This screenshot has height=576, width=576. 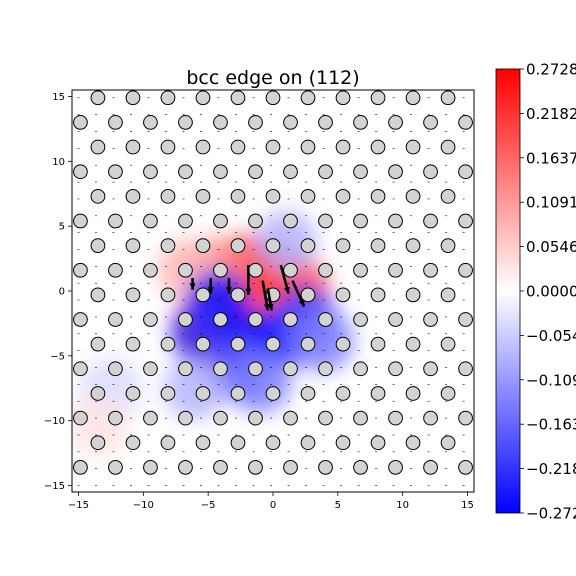 I want to click on colorbar-tick-label: −0.1637, so click(x=551, y=425).